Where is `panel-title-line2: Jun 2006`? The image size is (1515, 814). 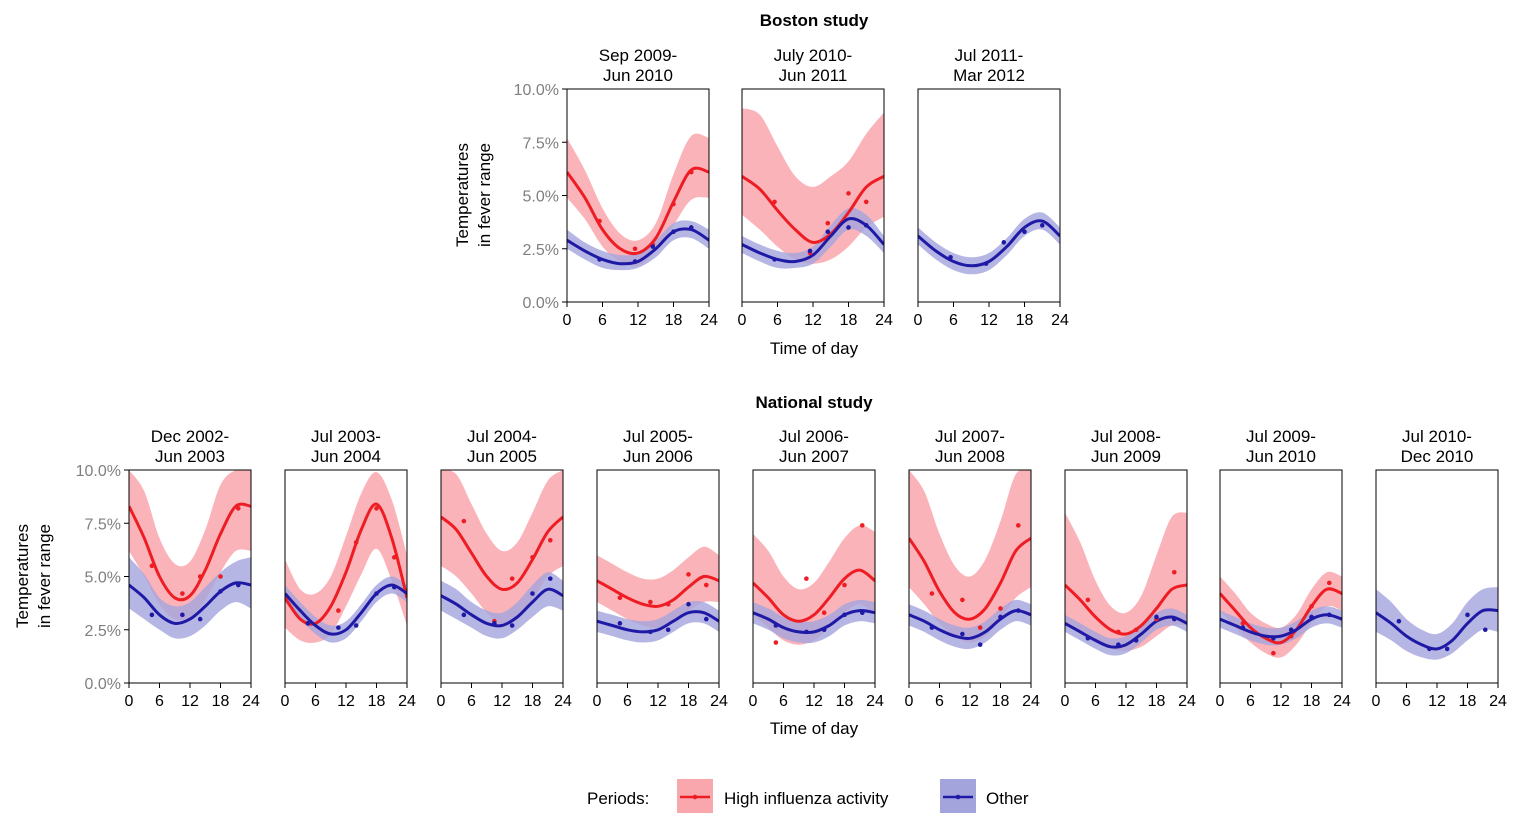 panel-title-line2: Jun 2006 is located at coordinates (658, 456).